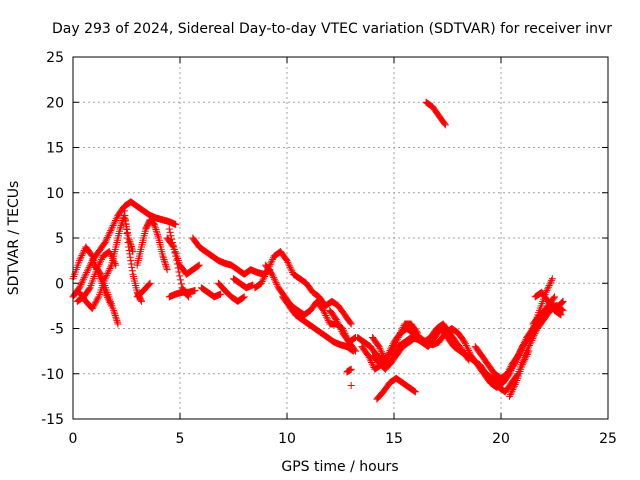  I want to click on y-tick-label: -5, so click(57, 330).